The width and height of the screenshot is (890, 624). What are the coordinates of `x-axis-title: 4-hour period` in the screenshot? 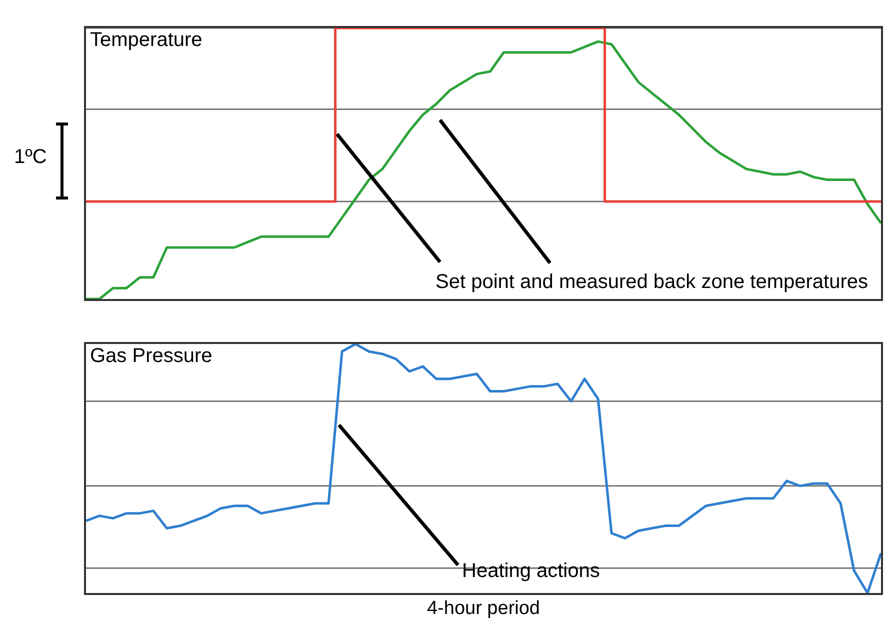 It's located at (484, 609).